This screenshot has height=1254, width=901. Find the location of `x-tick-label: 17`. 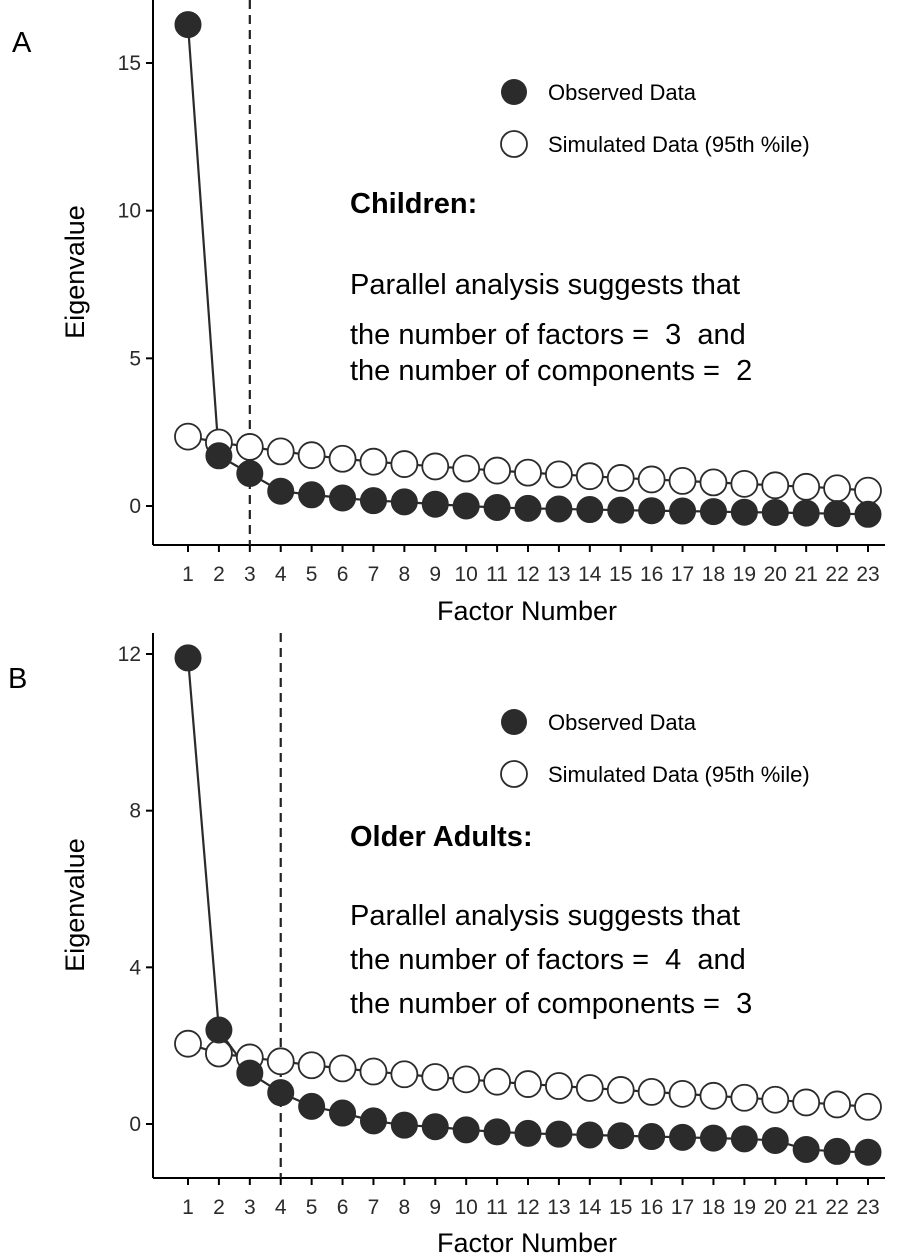

x-tick-label: 17 is located at coordinates (682, 574).